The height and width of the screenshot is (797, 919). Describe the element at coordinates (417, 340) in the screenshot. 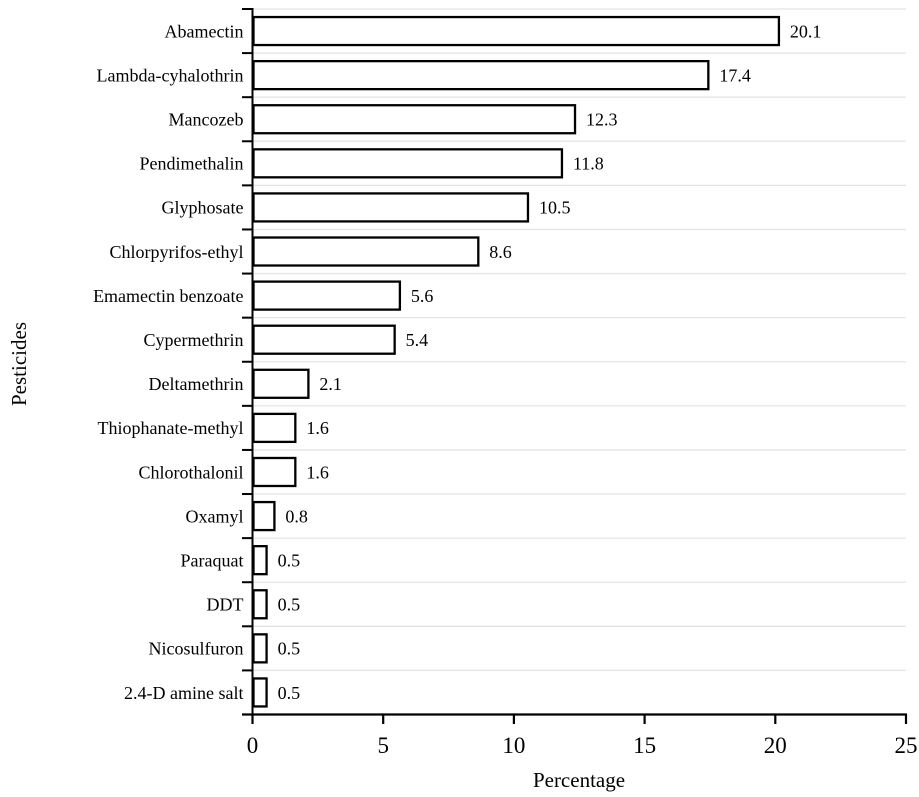

I see `value-label: 5.4` at that location.